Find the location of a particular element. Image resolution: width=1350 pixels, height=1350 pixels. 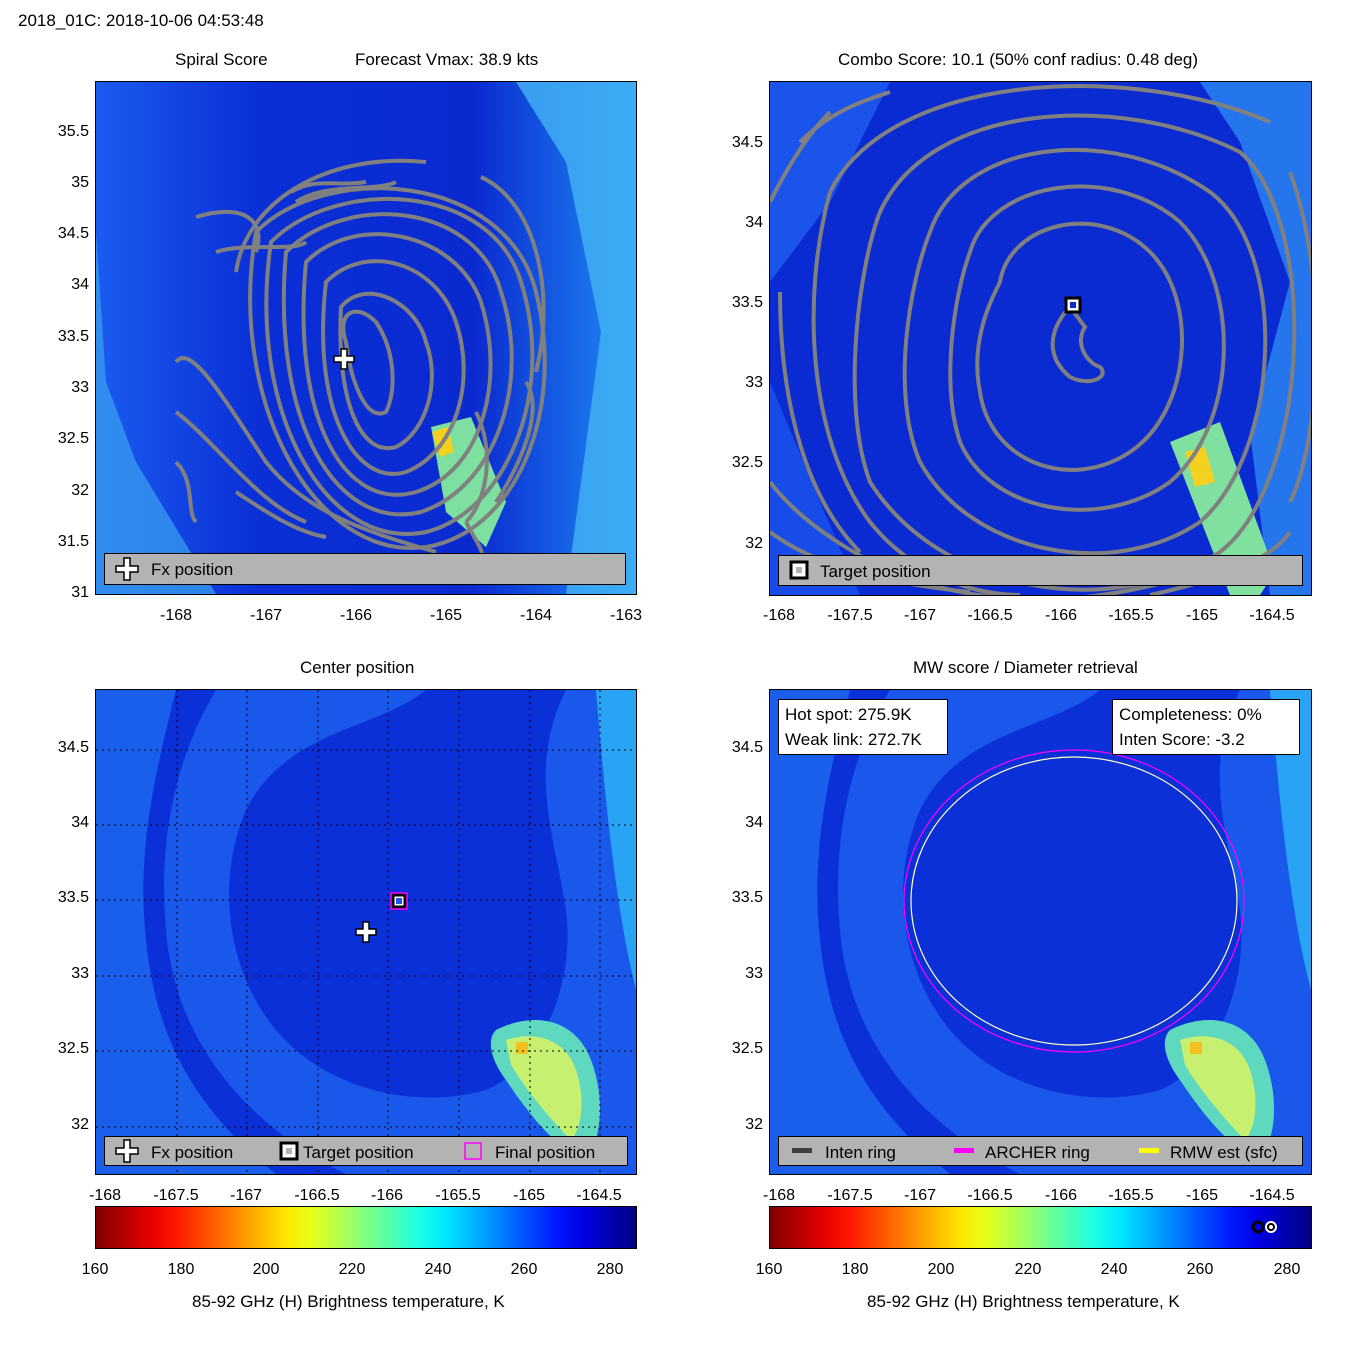

completeness-value: Completeness: 0% is located at coordinates (1190, 714).